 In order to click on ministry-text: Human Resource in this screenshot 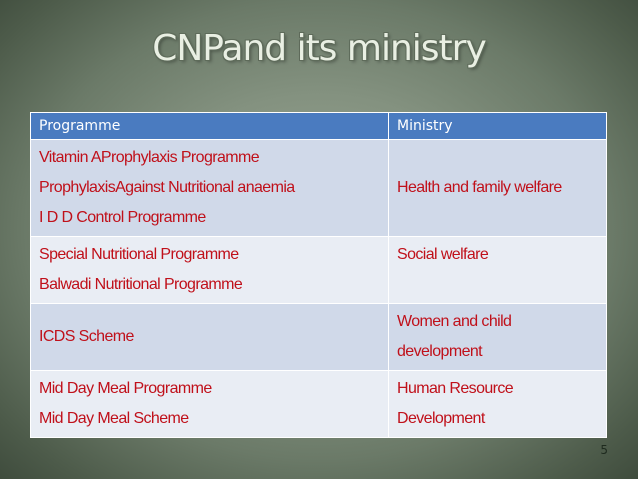, I will do `click(455, 388)`.